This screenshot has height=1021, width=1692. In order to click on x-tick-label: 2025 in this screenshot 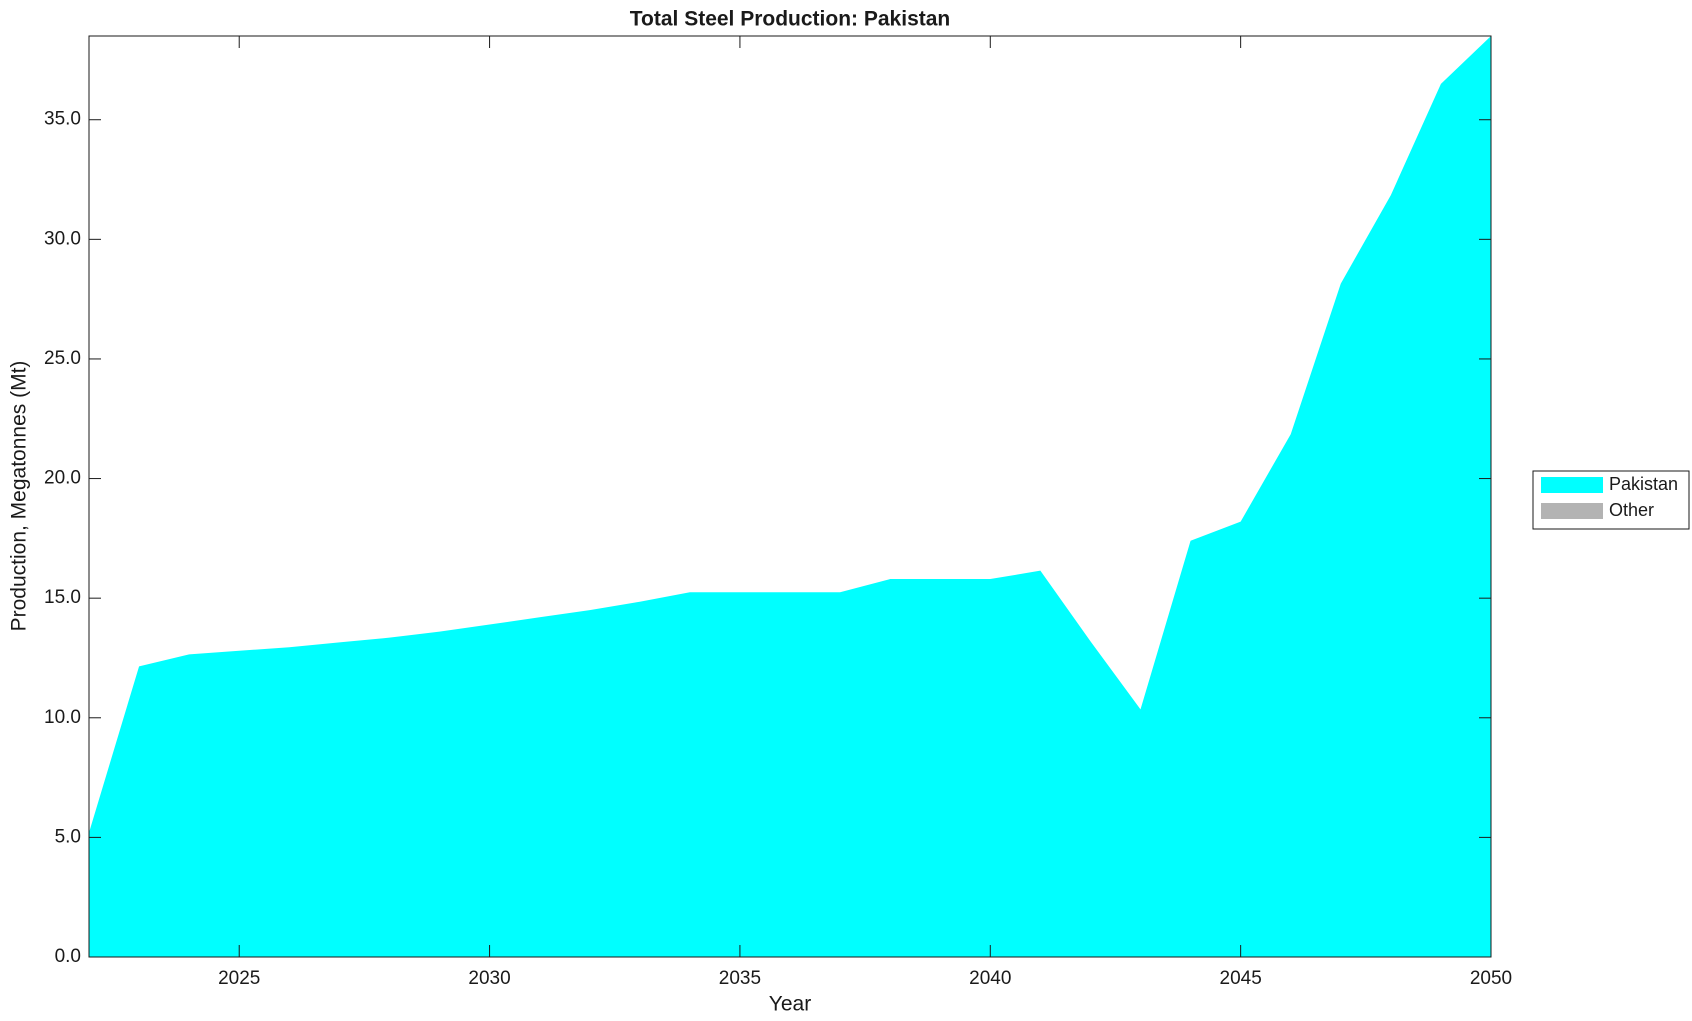, I will do `click(239, 978)`.